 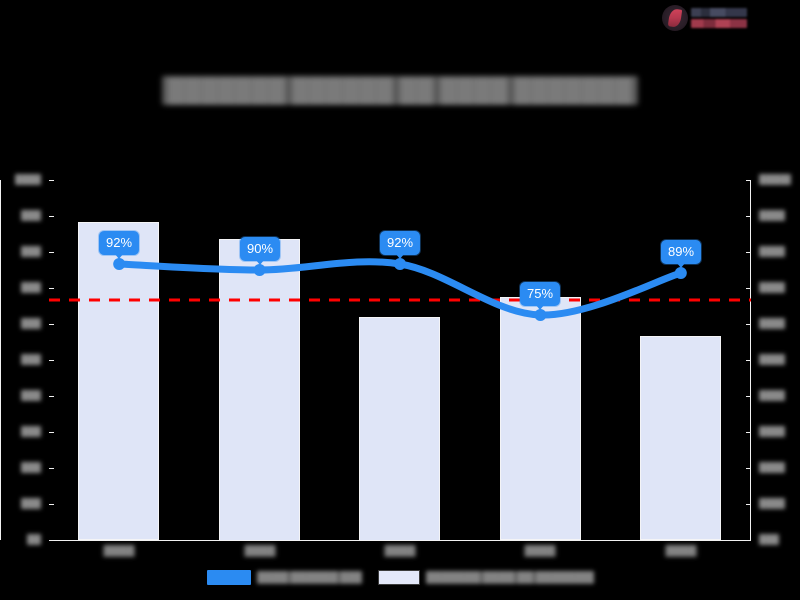 I want to click on brand-leaf-mark, so click(x=675, y=18).